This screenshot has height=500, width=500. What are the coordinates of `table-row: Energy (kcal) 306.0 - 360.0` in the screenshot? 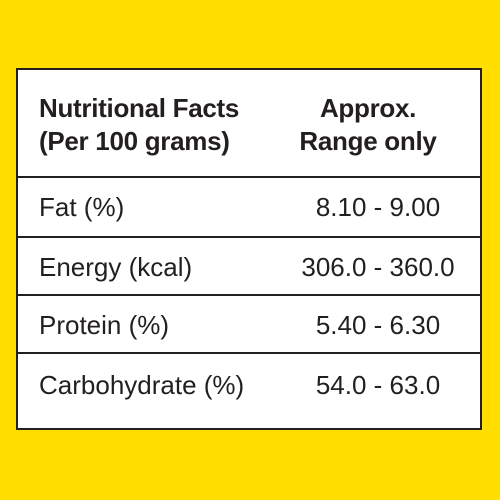 It's located at (249, 267).